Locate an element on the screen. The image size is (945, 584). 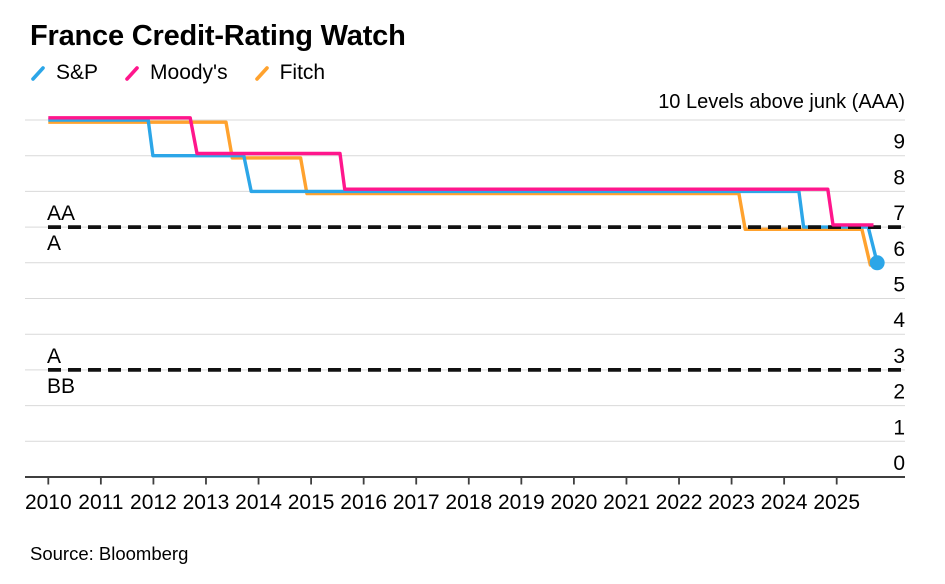
x-tick-label: 2010 is located at coordinates (48, 502).